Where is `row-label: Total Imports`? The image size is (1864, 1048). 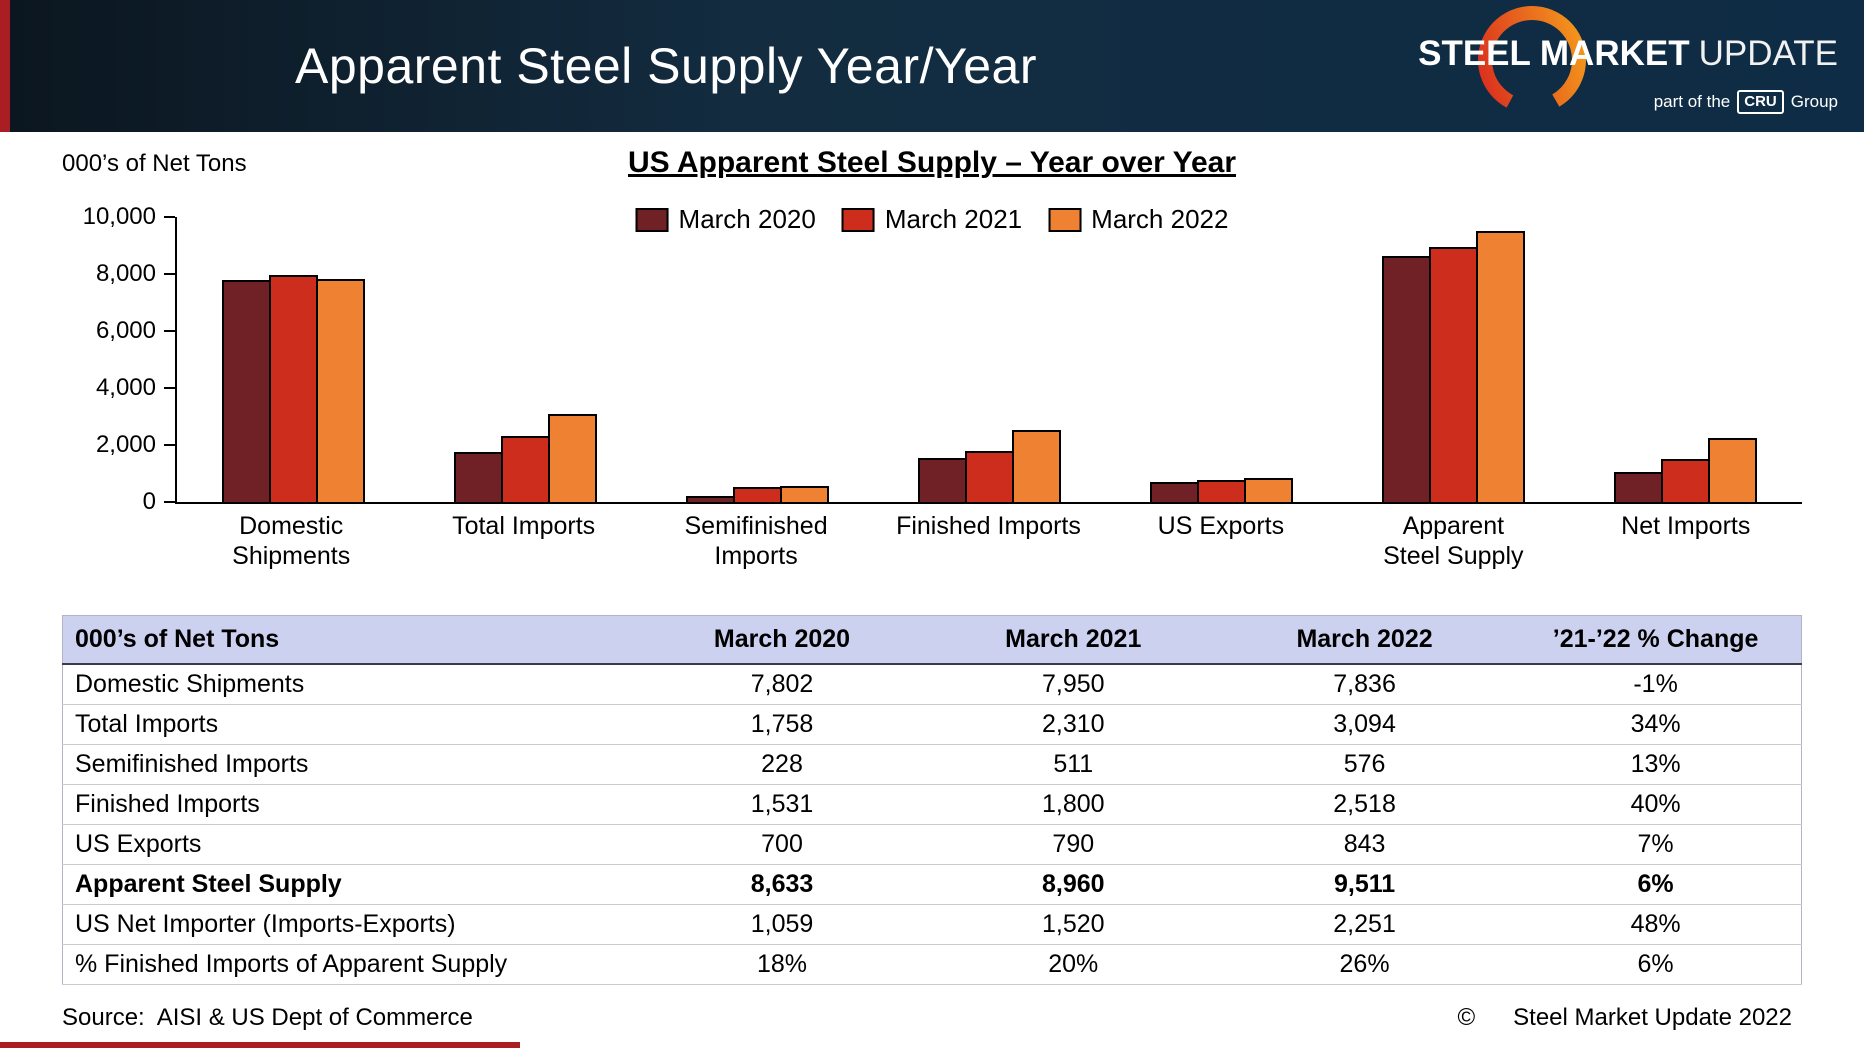 row-label: Total Imports is located at coordinates (349, 724).